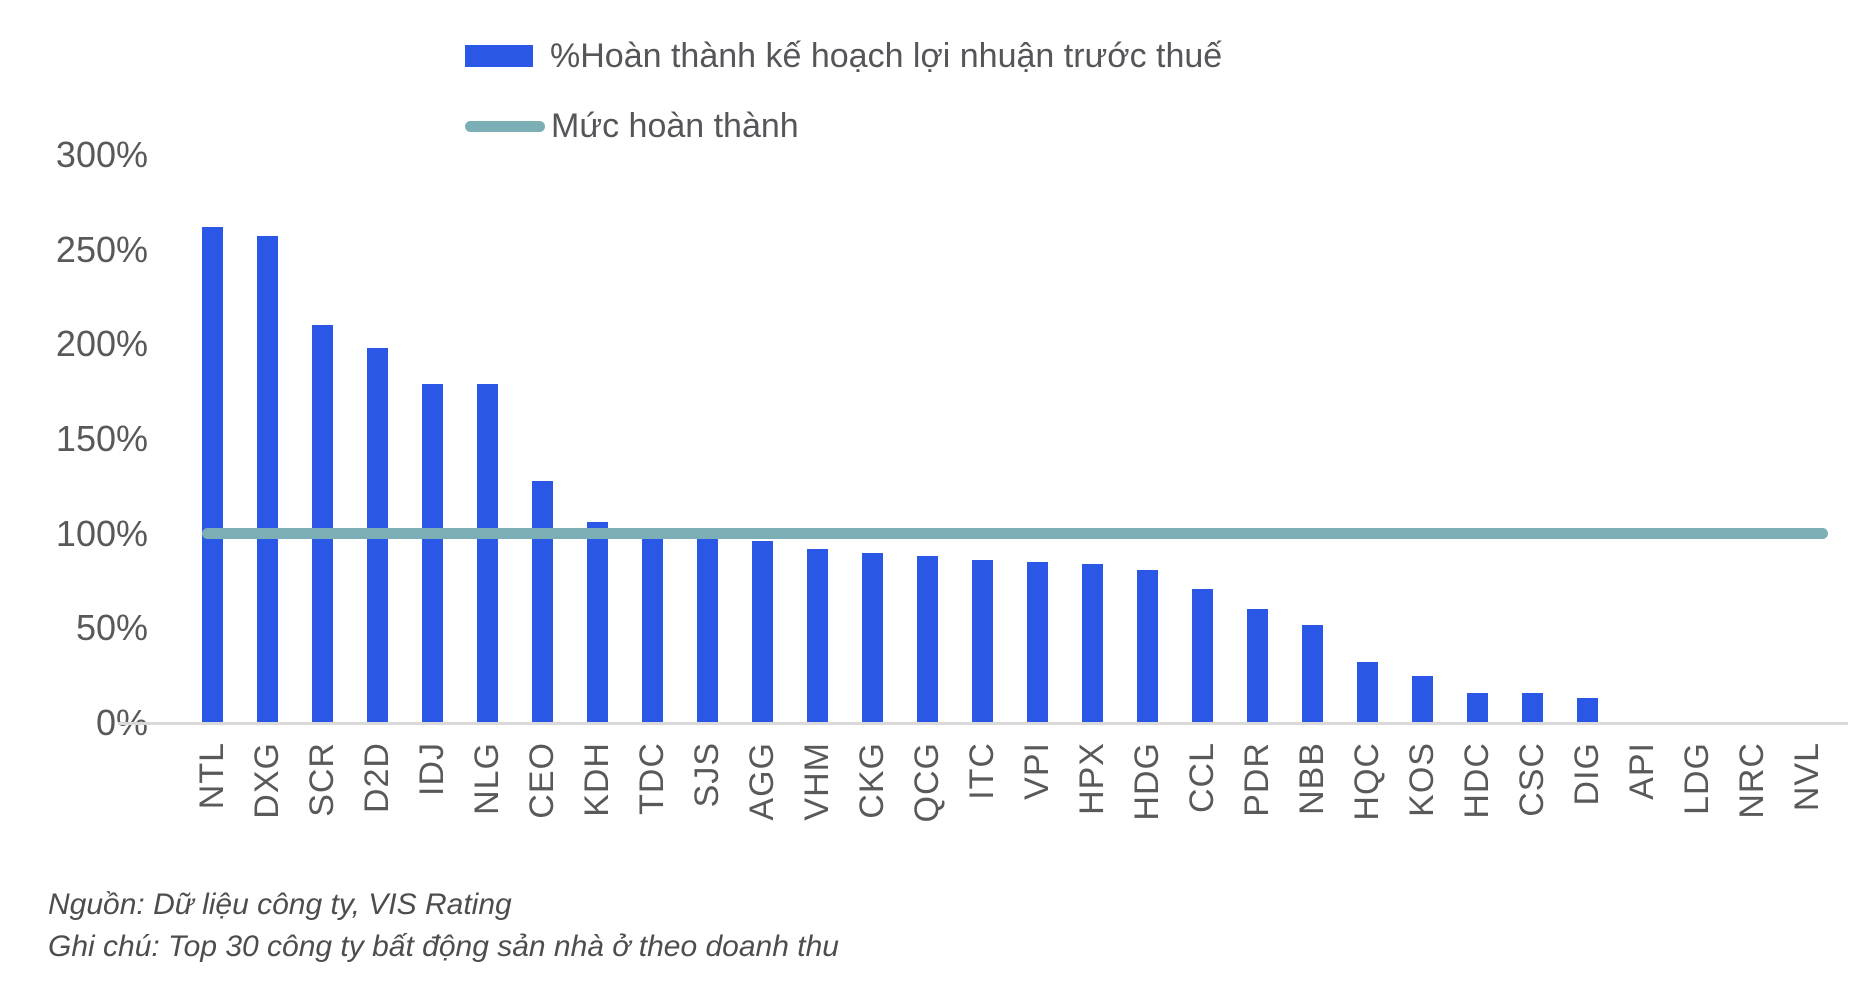 This screenshot has height=1006, width=1876. I want to click on x-tick-label-pdr: PDR, so click(1257, 779).